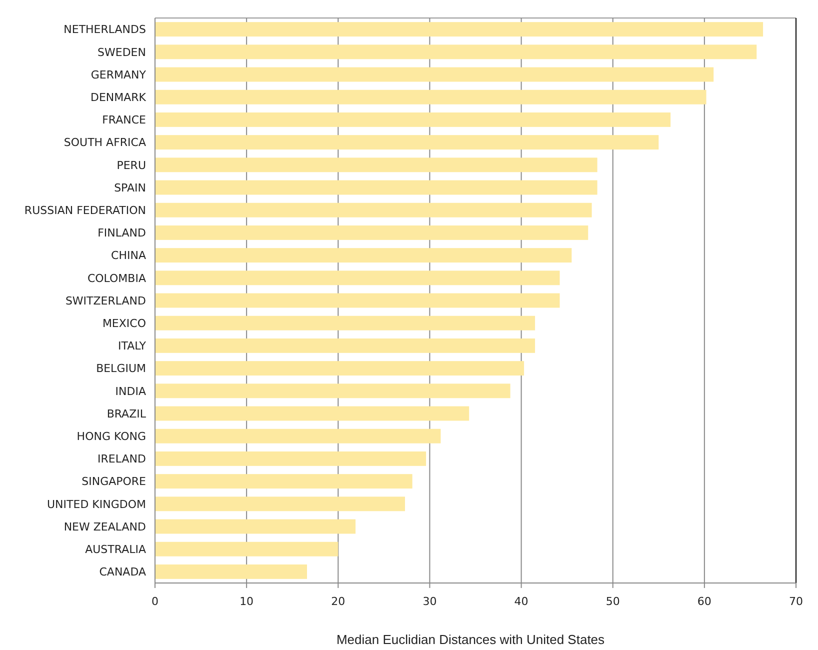 This screenshot has height=650, width=818. Describe the element at coordinates (115, 549) in the screenshot. I see `y-tick-label: AUSTRALIA` at that location.